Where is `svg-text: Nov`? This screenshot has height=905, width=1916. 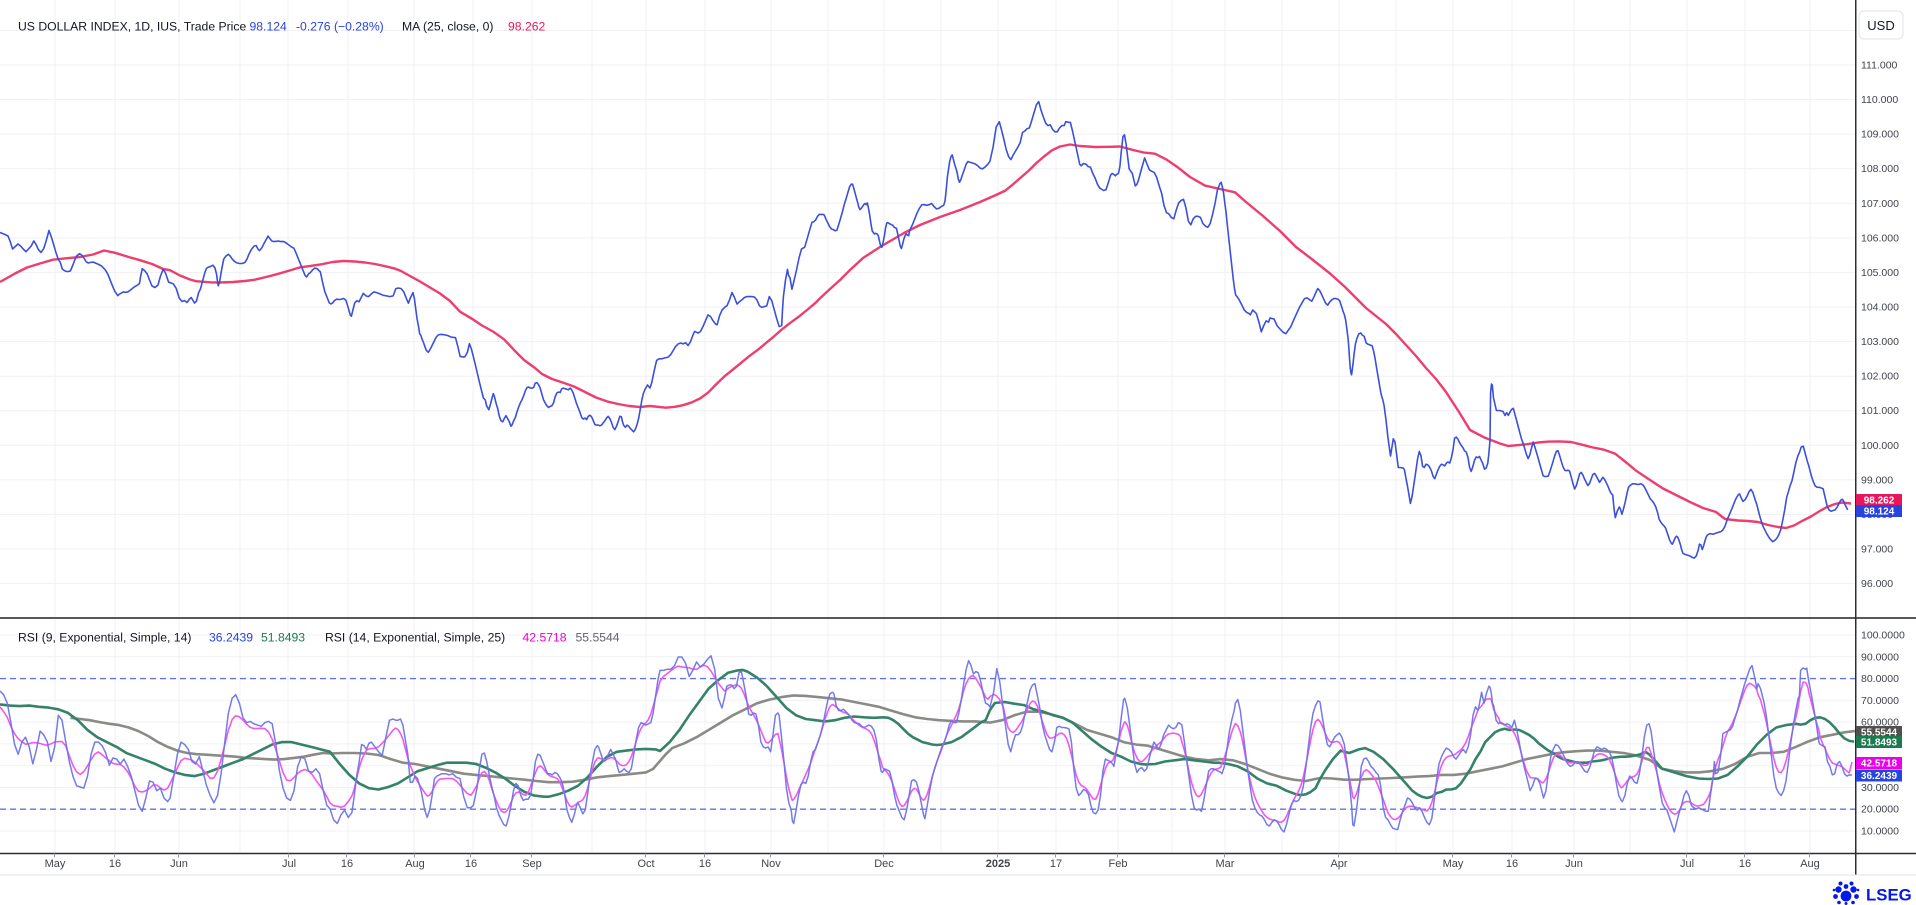
svg-text: Nov is located at coordinates (771, 864).